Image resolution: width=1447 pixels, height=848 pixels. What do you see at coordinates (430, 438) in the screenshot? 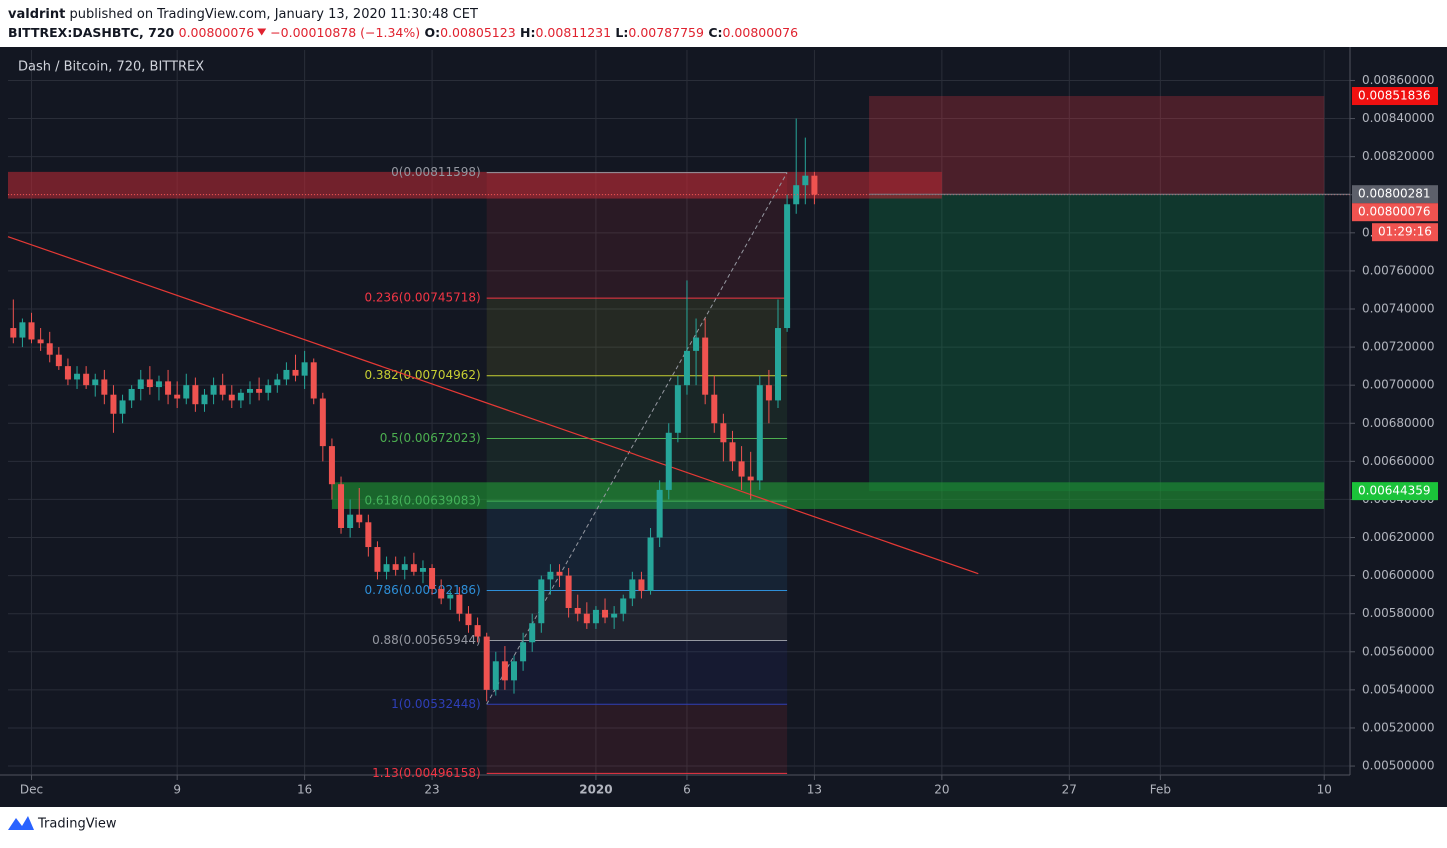
I see `fib-label: 0.5(0.00672023)` at bounding box center [430, 438].